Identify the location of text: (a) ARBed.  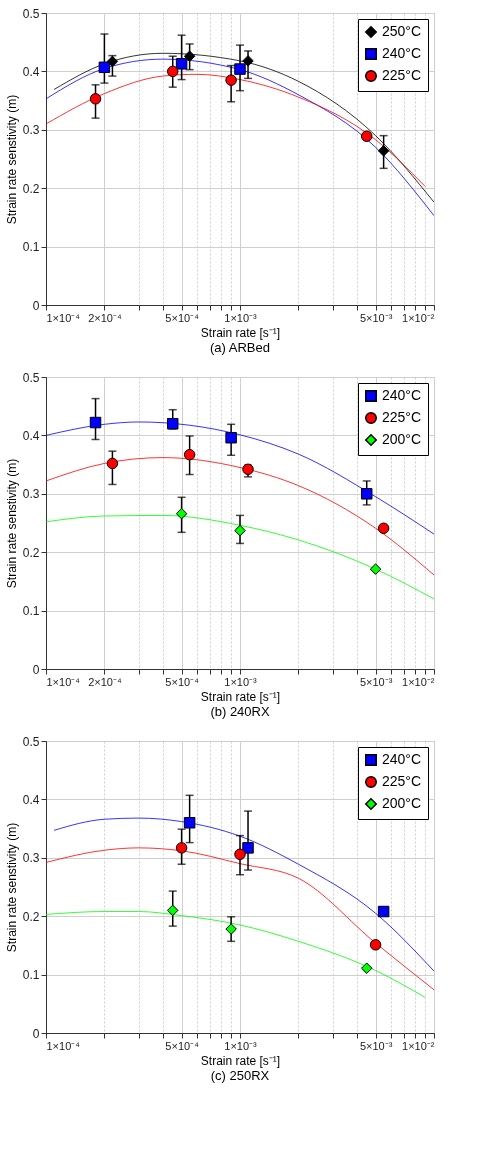
(240, 347).